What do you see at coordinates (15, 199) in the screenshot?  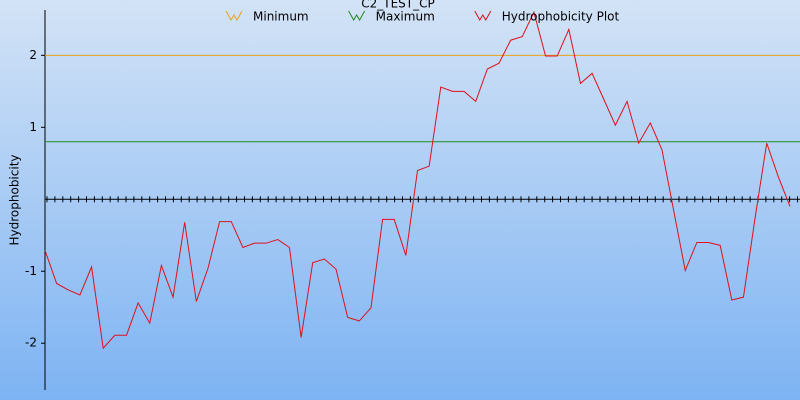 I see `y-axis-label: Hydrophobicity` at bounding box center [15, 199].